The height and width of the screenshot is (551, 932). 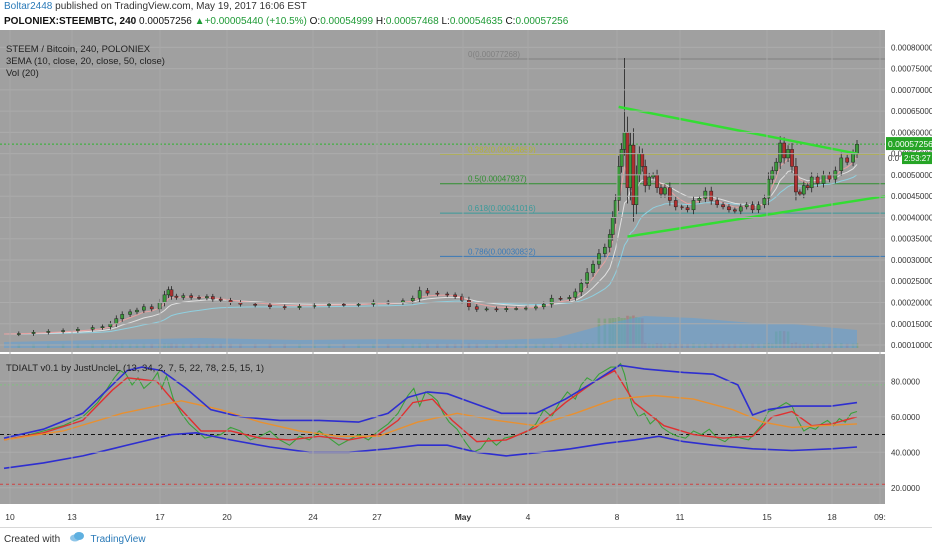 I want to click on tradingview-brand: TradingView, so click(x=118, y=540).